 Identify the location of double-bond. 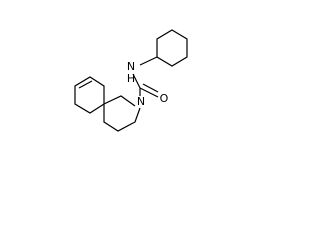
(85, 84).